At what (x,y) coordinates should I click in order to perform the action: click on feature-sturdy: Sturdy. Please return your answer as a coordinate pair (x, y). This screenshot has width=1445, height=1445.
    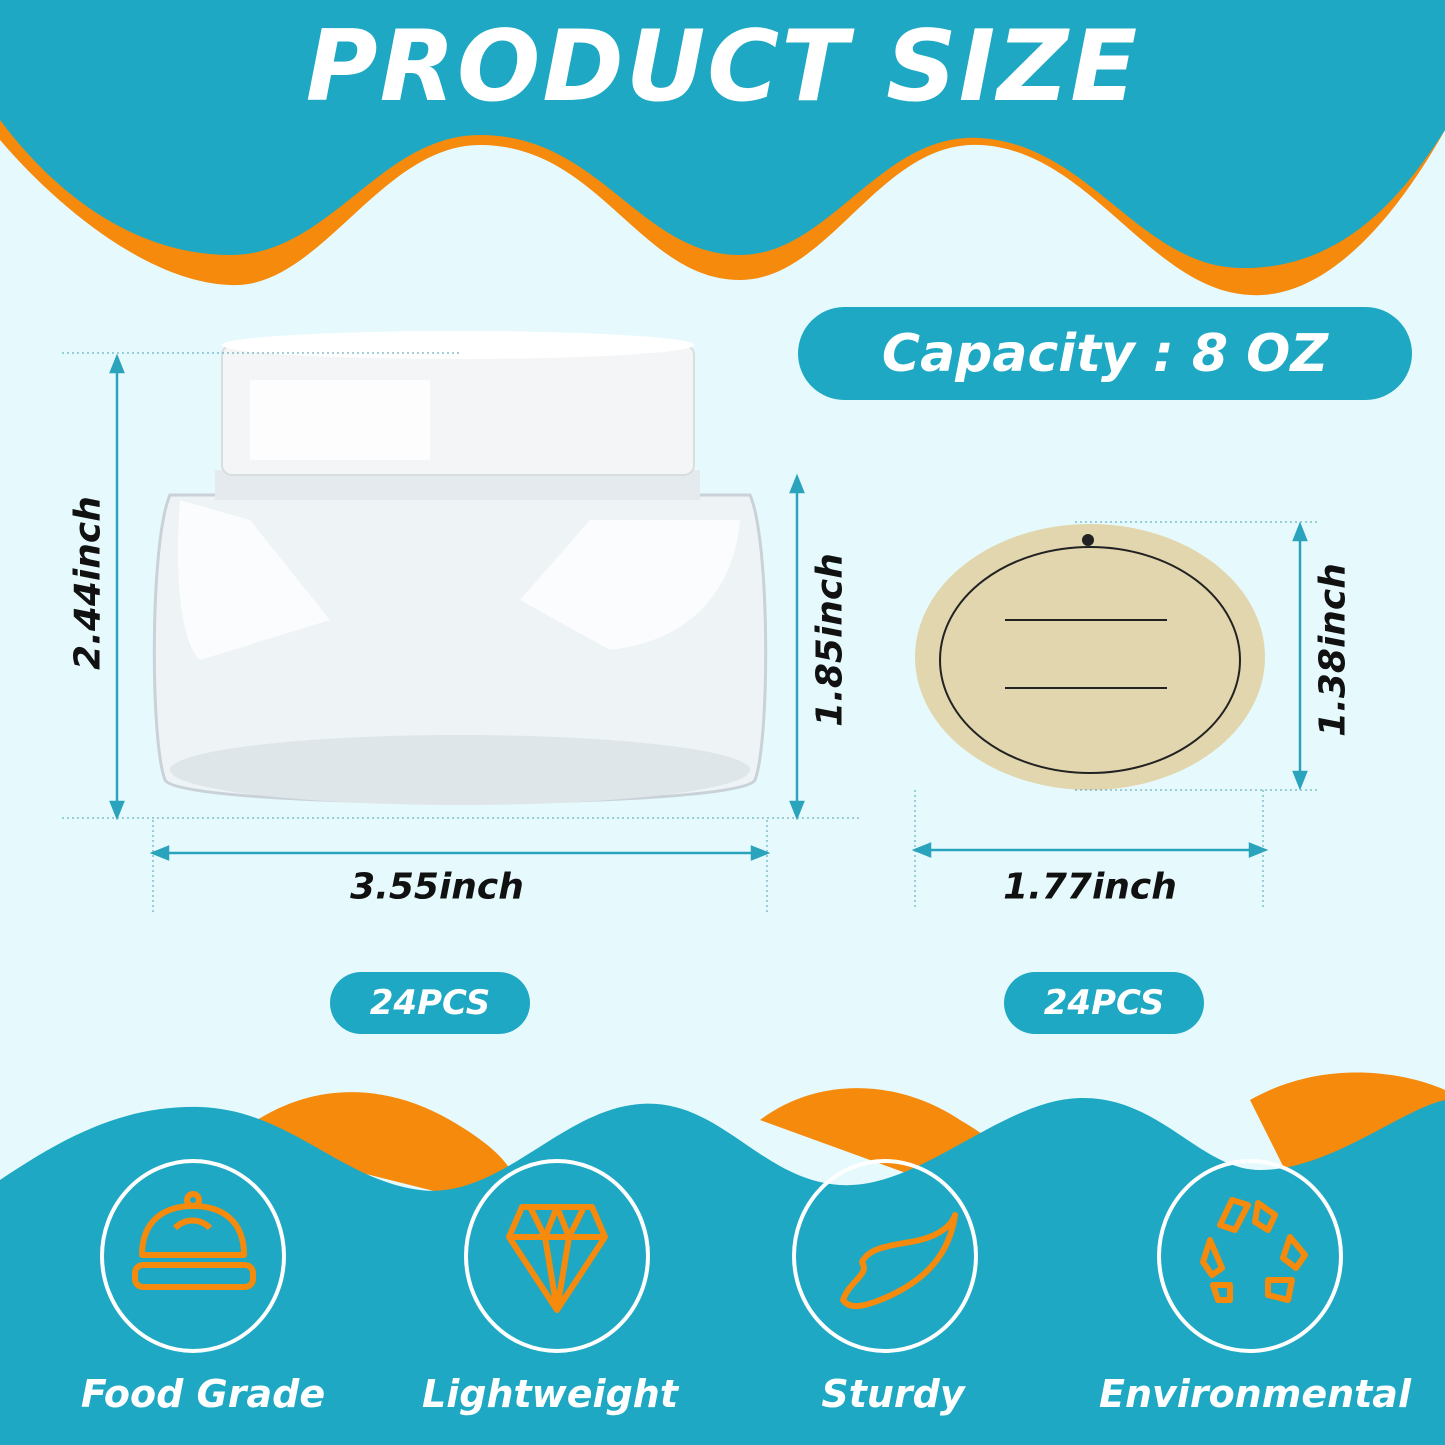
    Looking at the image, I should click on (893, 1394).